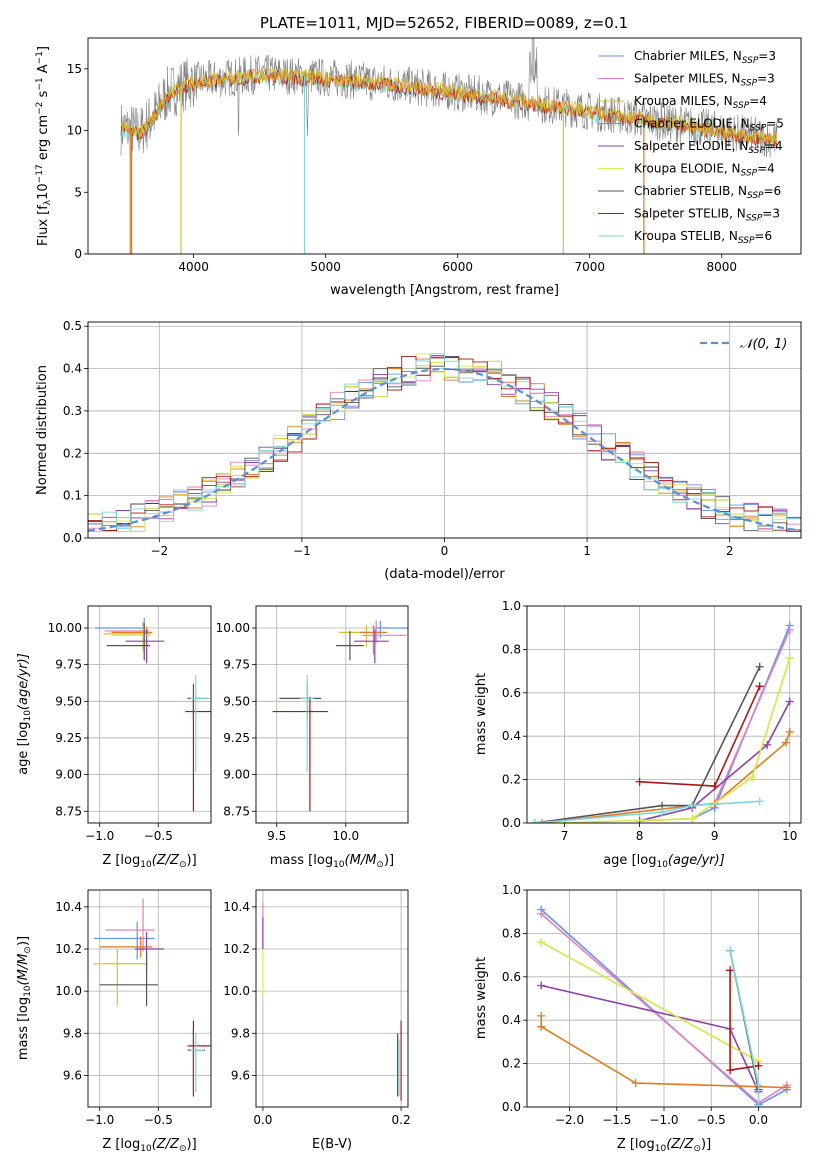 This screenshot has height=1170, width=819. What do you see at coordinates (68, 665) in the screenshot?
I see `y-tick-label: 9.75` at bounding box center [68, 665].